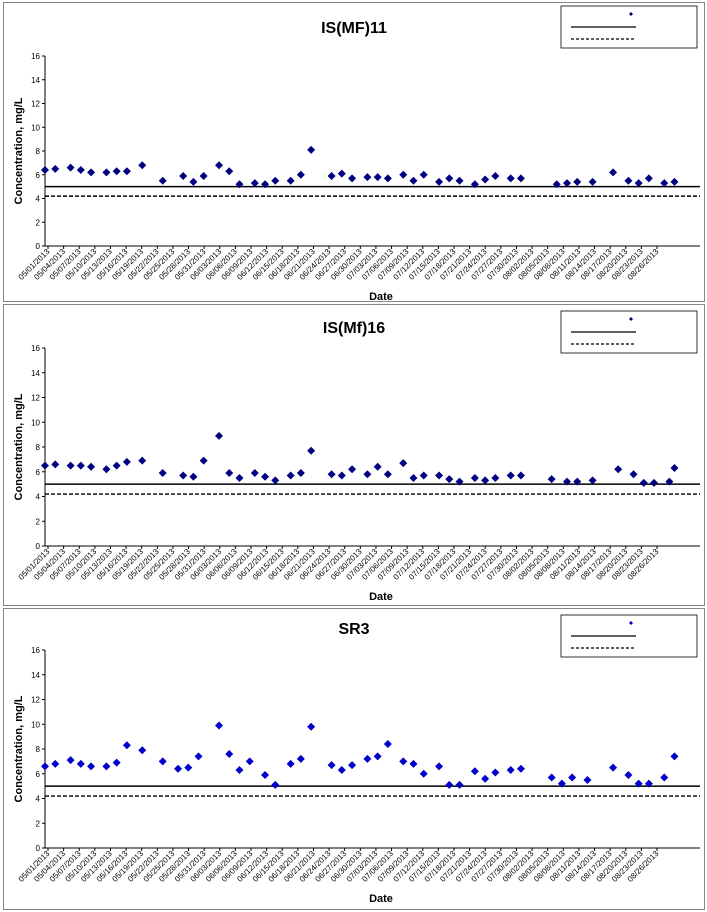 The height and width of the screenshot is (912, 707). I want to click on y-tick-label: 8, so click(38, 151).